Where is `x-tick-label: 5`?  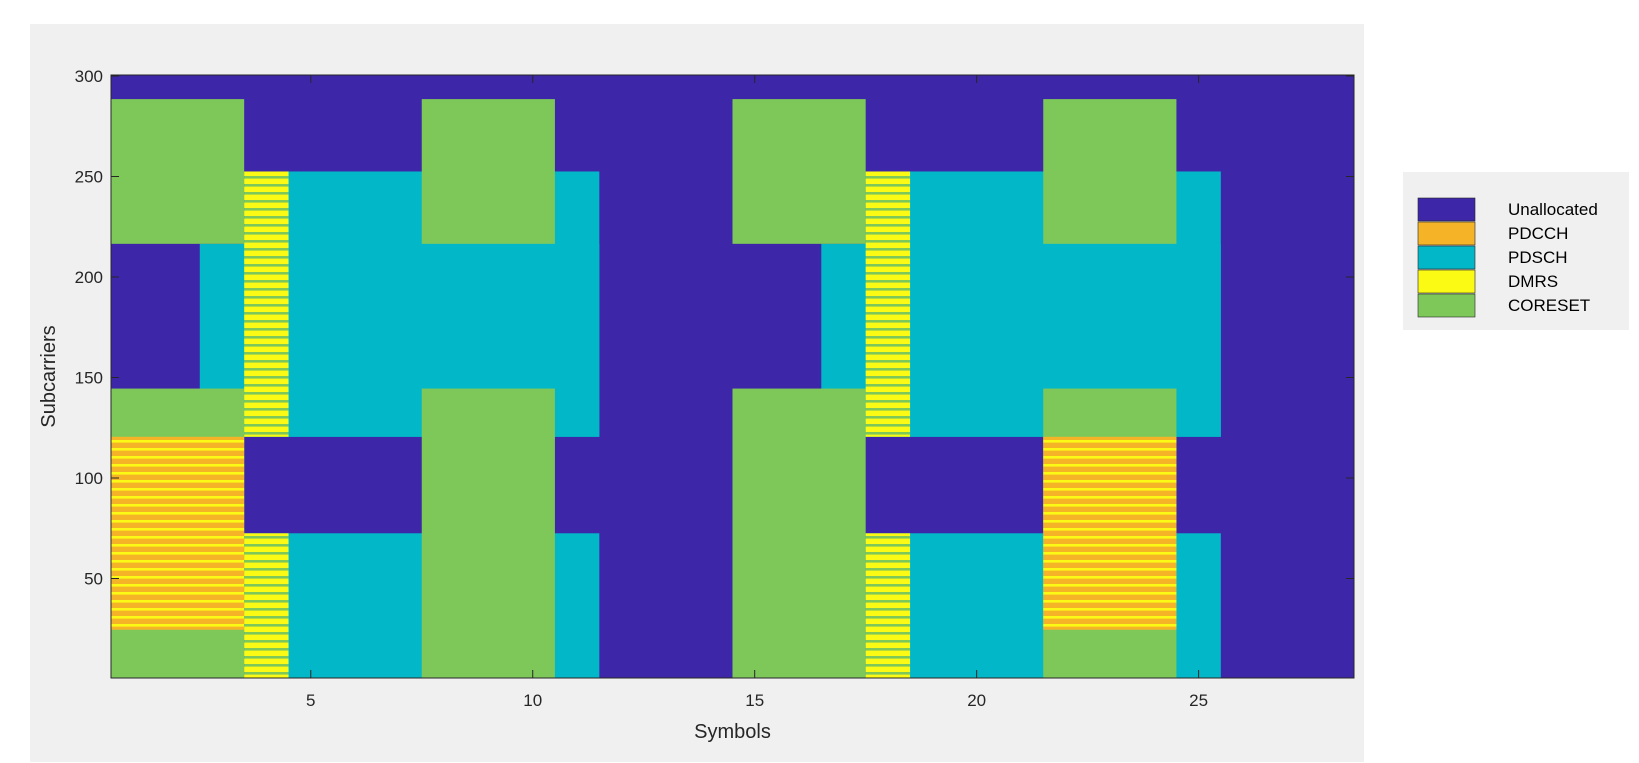 x-tick-label: 5 is located at coordinates (310, 700).